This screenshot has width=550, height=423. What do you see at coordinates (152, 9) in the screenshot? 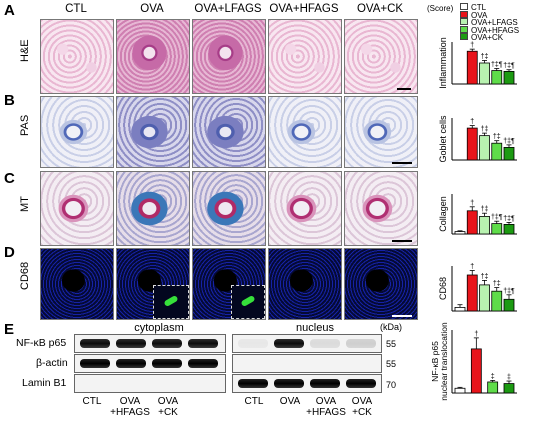
I see `group-header-ova: OVA` at bounding box center [152, 9].